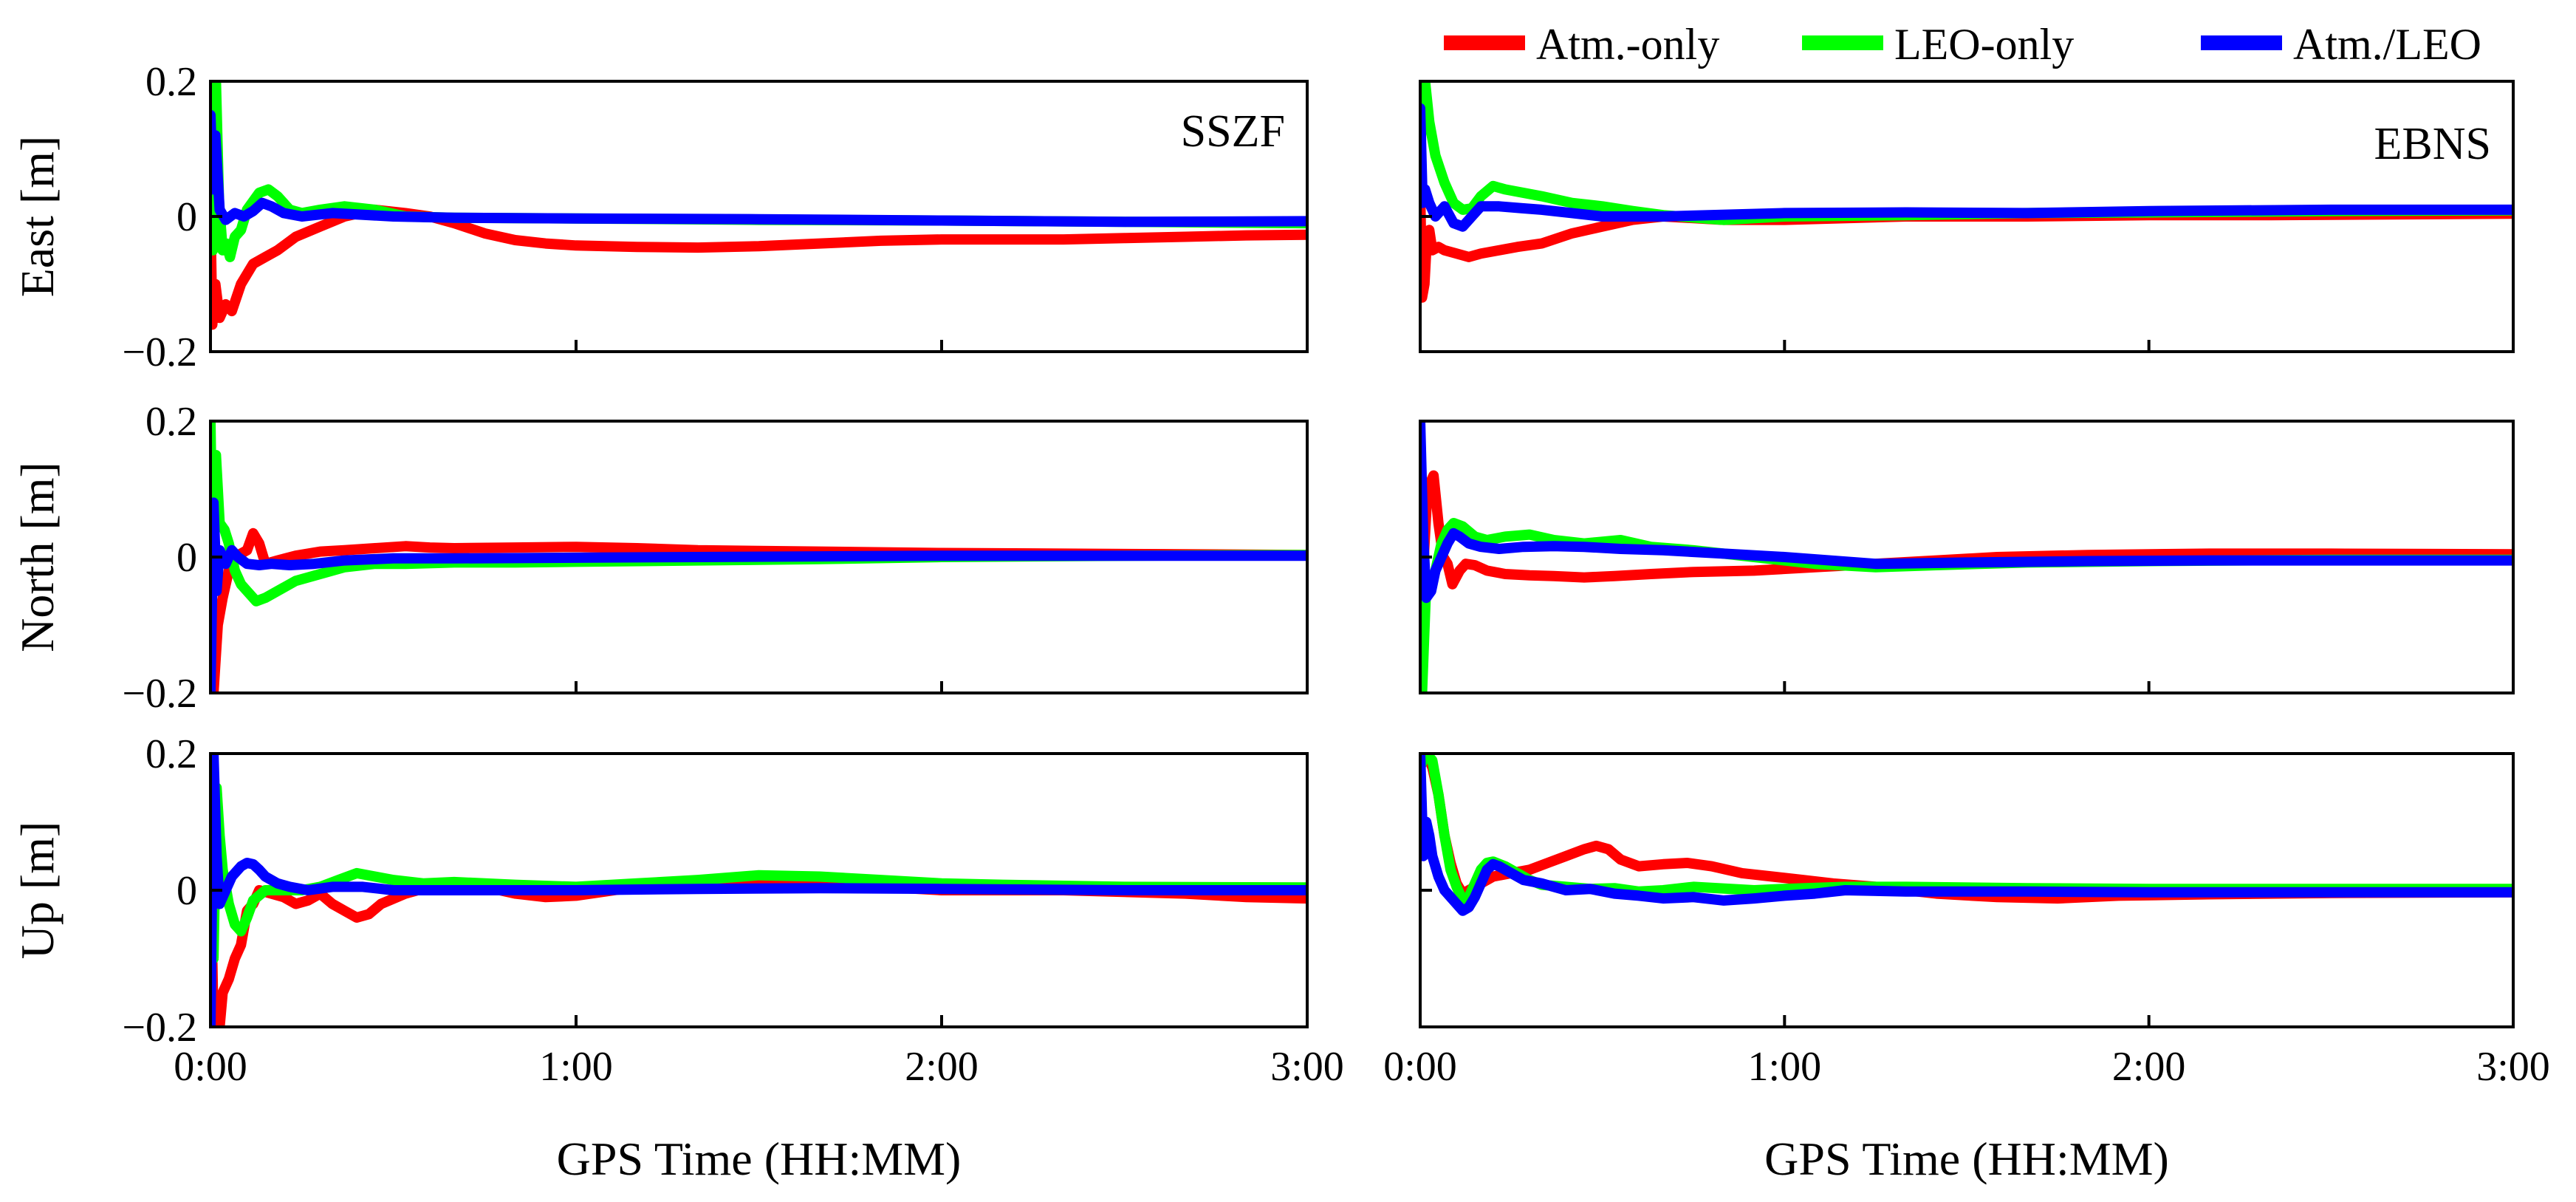 This screenshot has width=2576, height=1202. Describe the element at coordinates (2432, 144) in the screenshot. I see `station-label-ebns: EBNS` at that location.